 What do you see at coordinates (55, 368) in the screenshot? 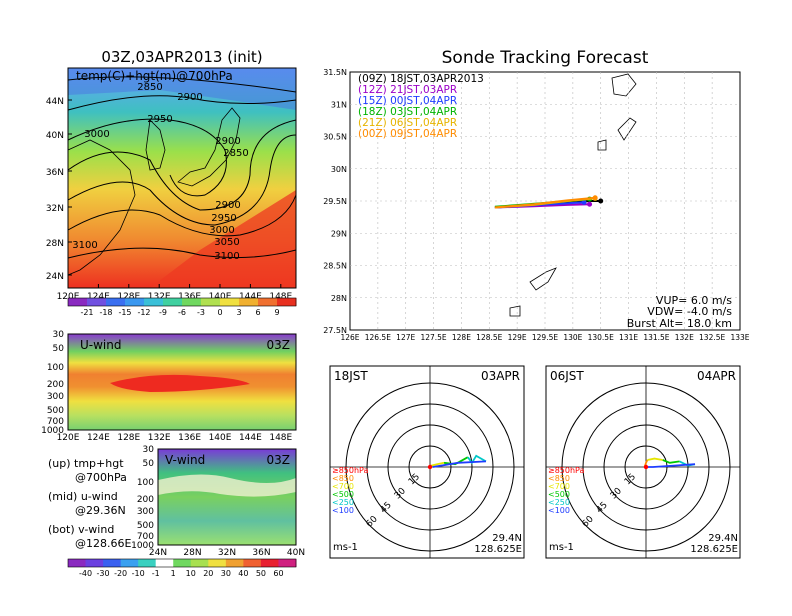
I see `uwind-p-tick: 100` at bounding box center [55, 368].